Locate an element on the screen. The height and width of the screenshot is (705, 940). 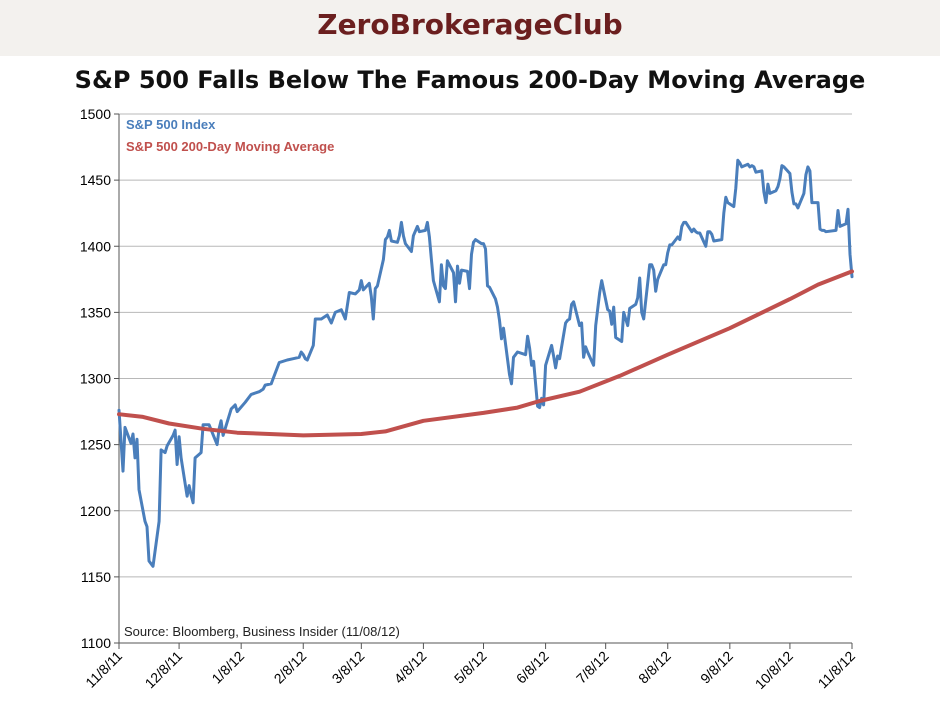
x-tick-label-9: 8/8/12 is located at coordinates (654, 667).